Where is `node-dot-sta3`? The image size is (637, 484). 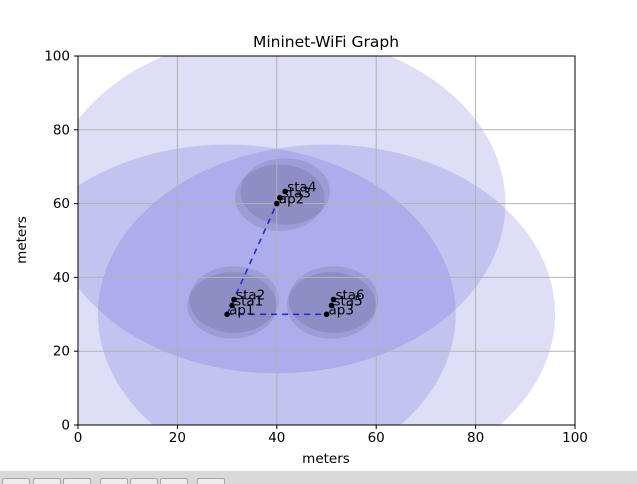
node-dot-sta3 is located at coordinates (279, 197).